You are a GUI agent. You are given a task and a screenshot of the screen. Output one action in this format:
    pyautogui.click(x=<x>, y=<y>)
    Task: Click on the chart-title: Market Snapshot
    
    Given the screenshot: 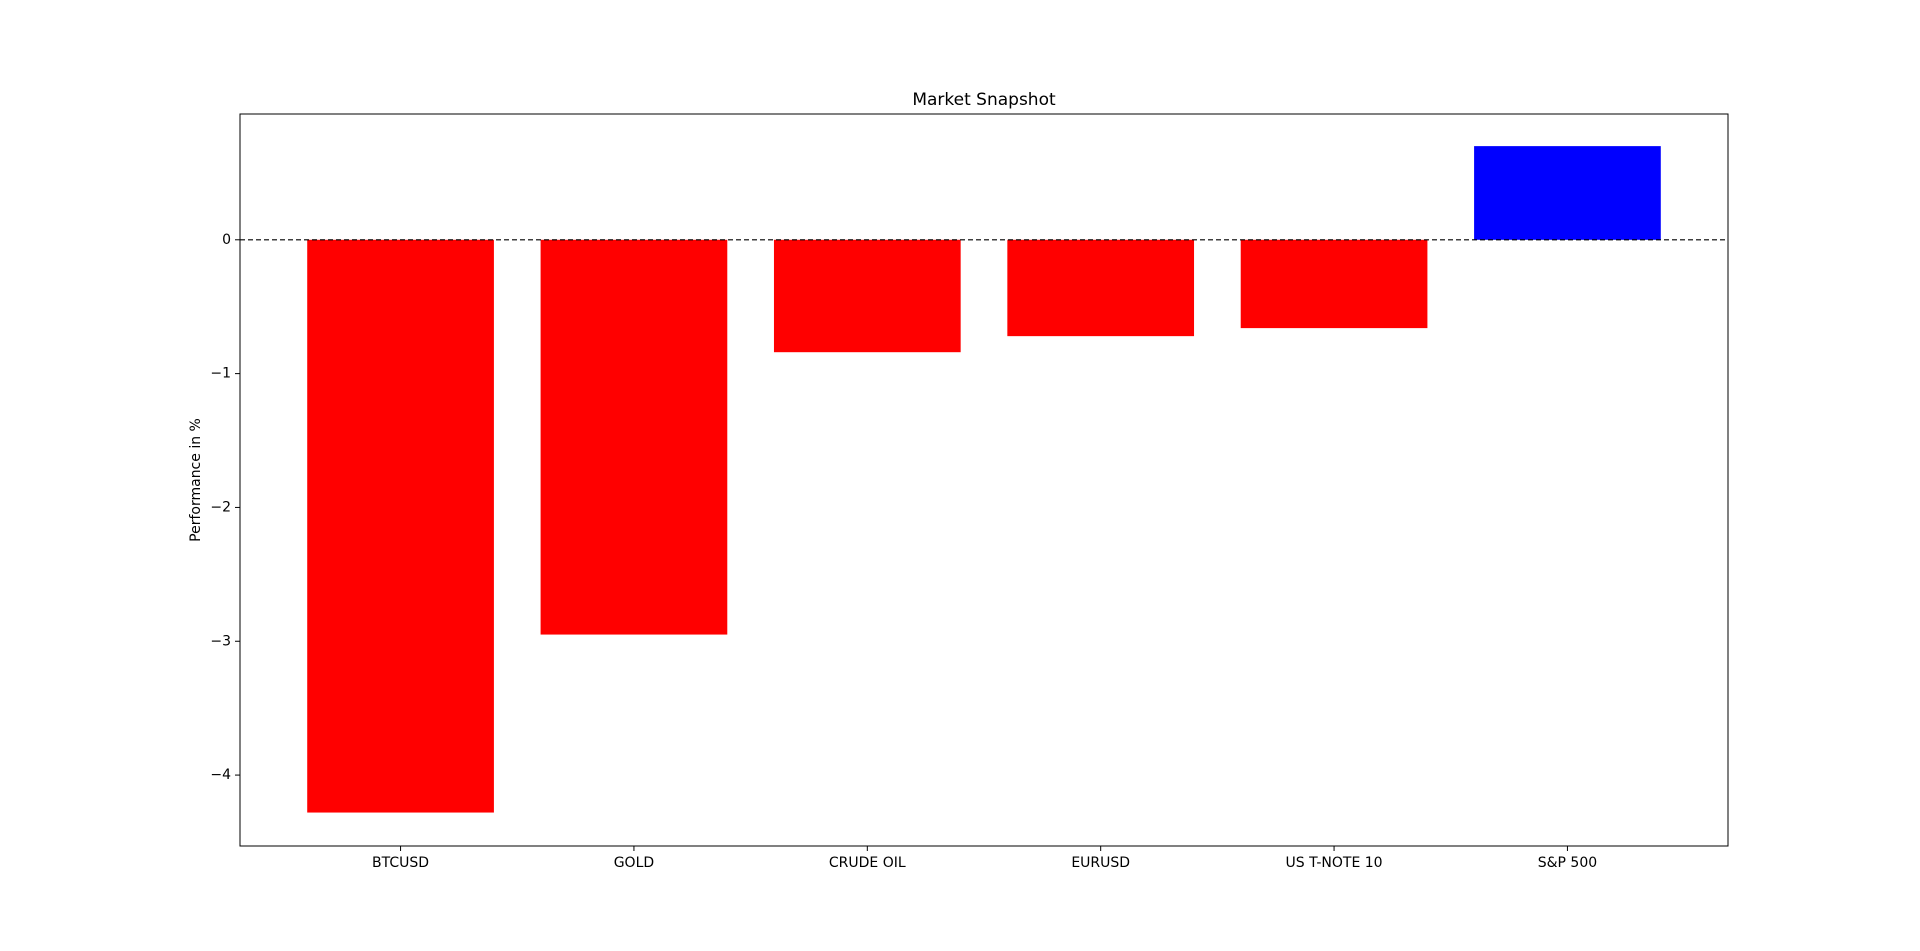 What is the action you would take?
    pyautogui.click(x=984, y=100)
    